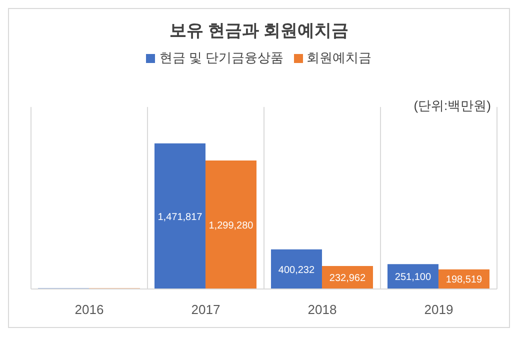  What do you see at coordinates (464, 280) in the screenshot?
I see `data-label: 198,519` at bounding box center [464, 280].